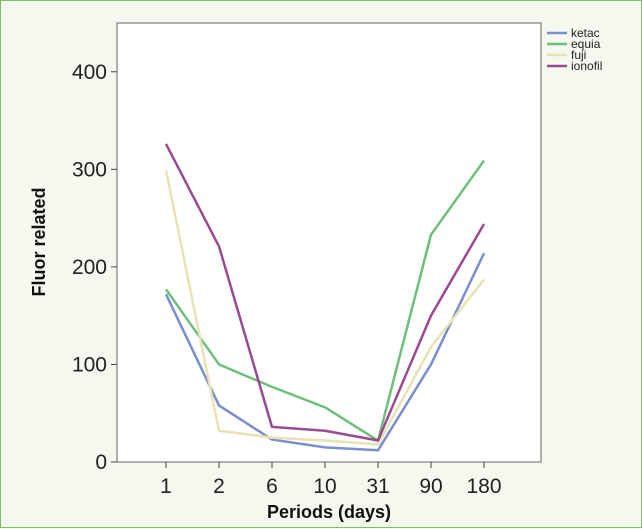 The height and width of the screenshot is (529, 642). Describe the element at coordinates (430, 486) in the screenshot. I see `x-tick-label: 90` at that location.